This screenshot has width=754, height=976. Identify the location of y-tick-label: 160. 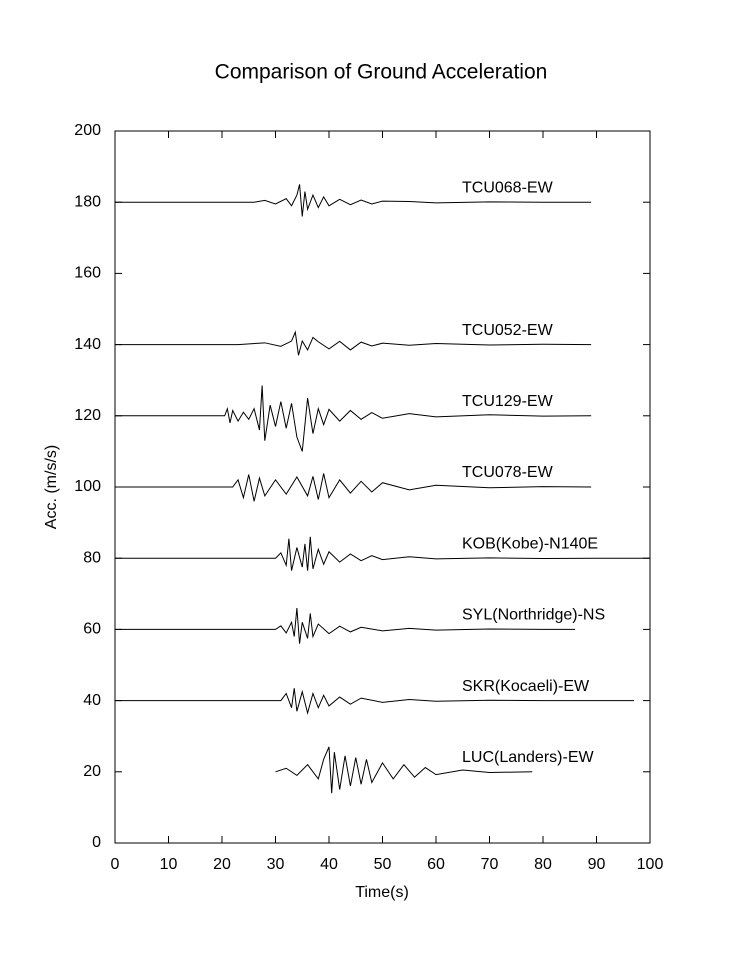
(87, 273).